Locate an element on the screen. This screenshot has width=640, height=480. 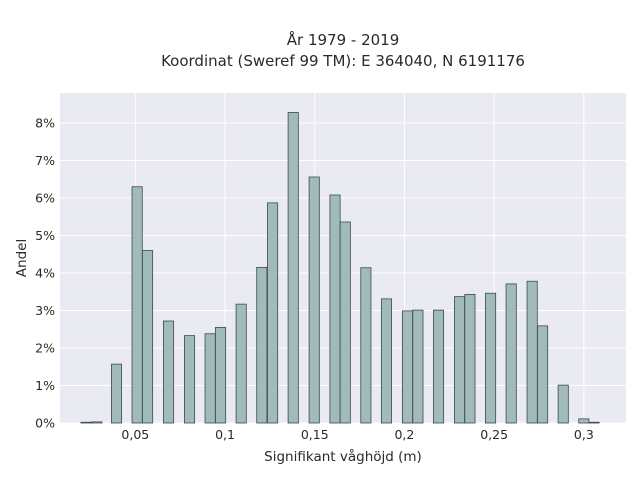
y-tick-label: 0% is located at coordinates (45, 423).